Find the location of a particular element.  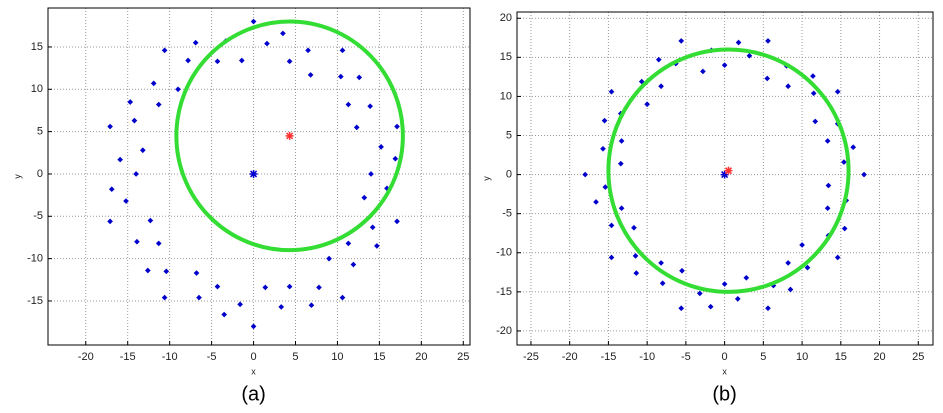

caption: (a) is located at coordinates (253, 394).